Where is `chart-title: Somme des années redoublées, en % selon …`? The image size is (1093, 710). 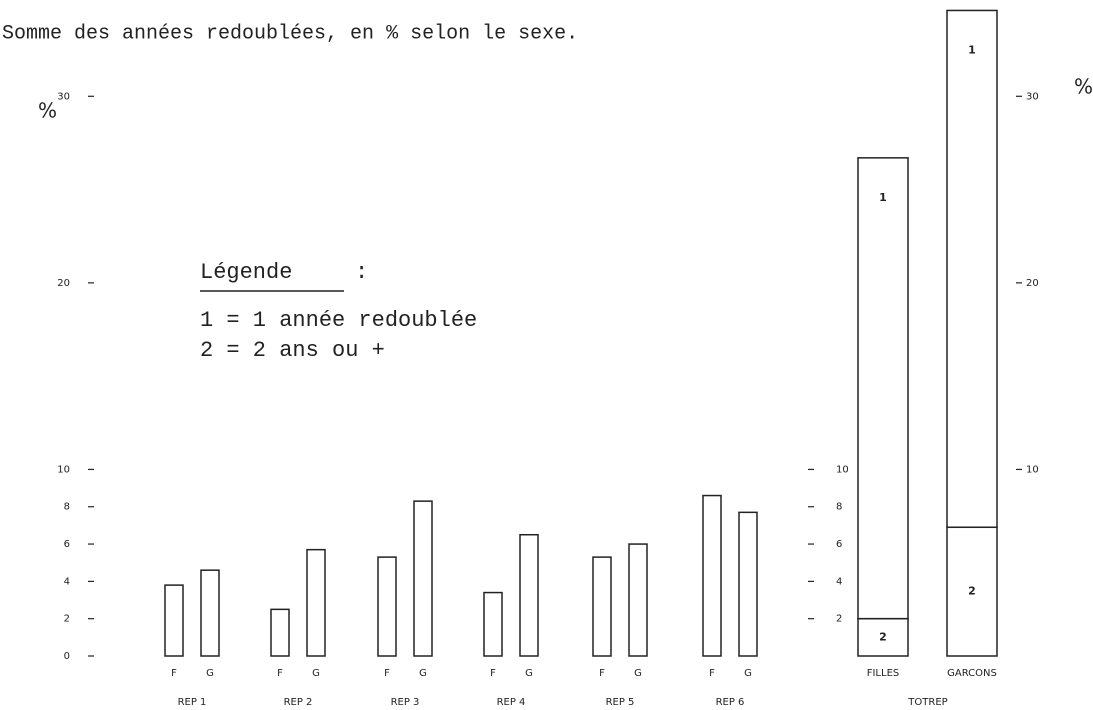 chart-title: Somme des années redoublées, en % selon … is located at coordinates (290, 33).